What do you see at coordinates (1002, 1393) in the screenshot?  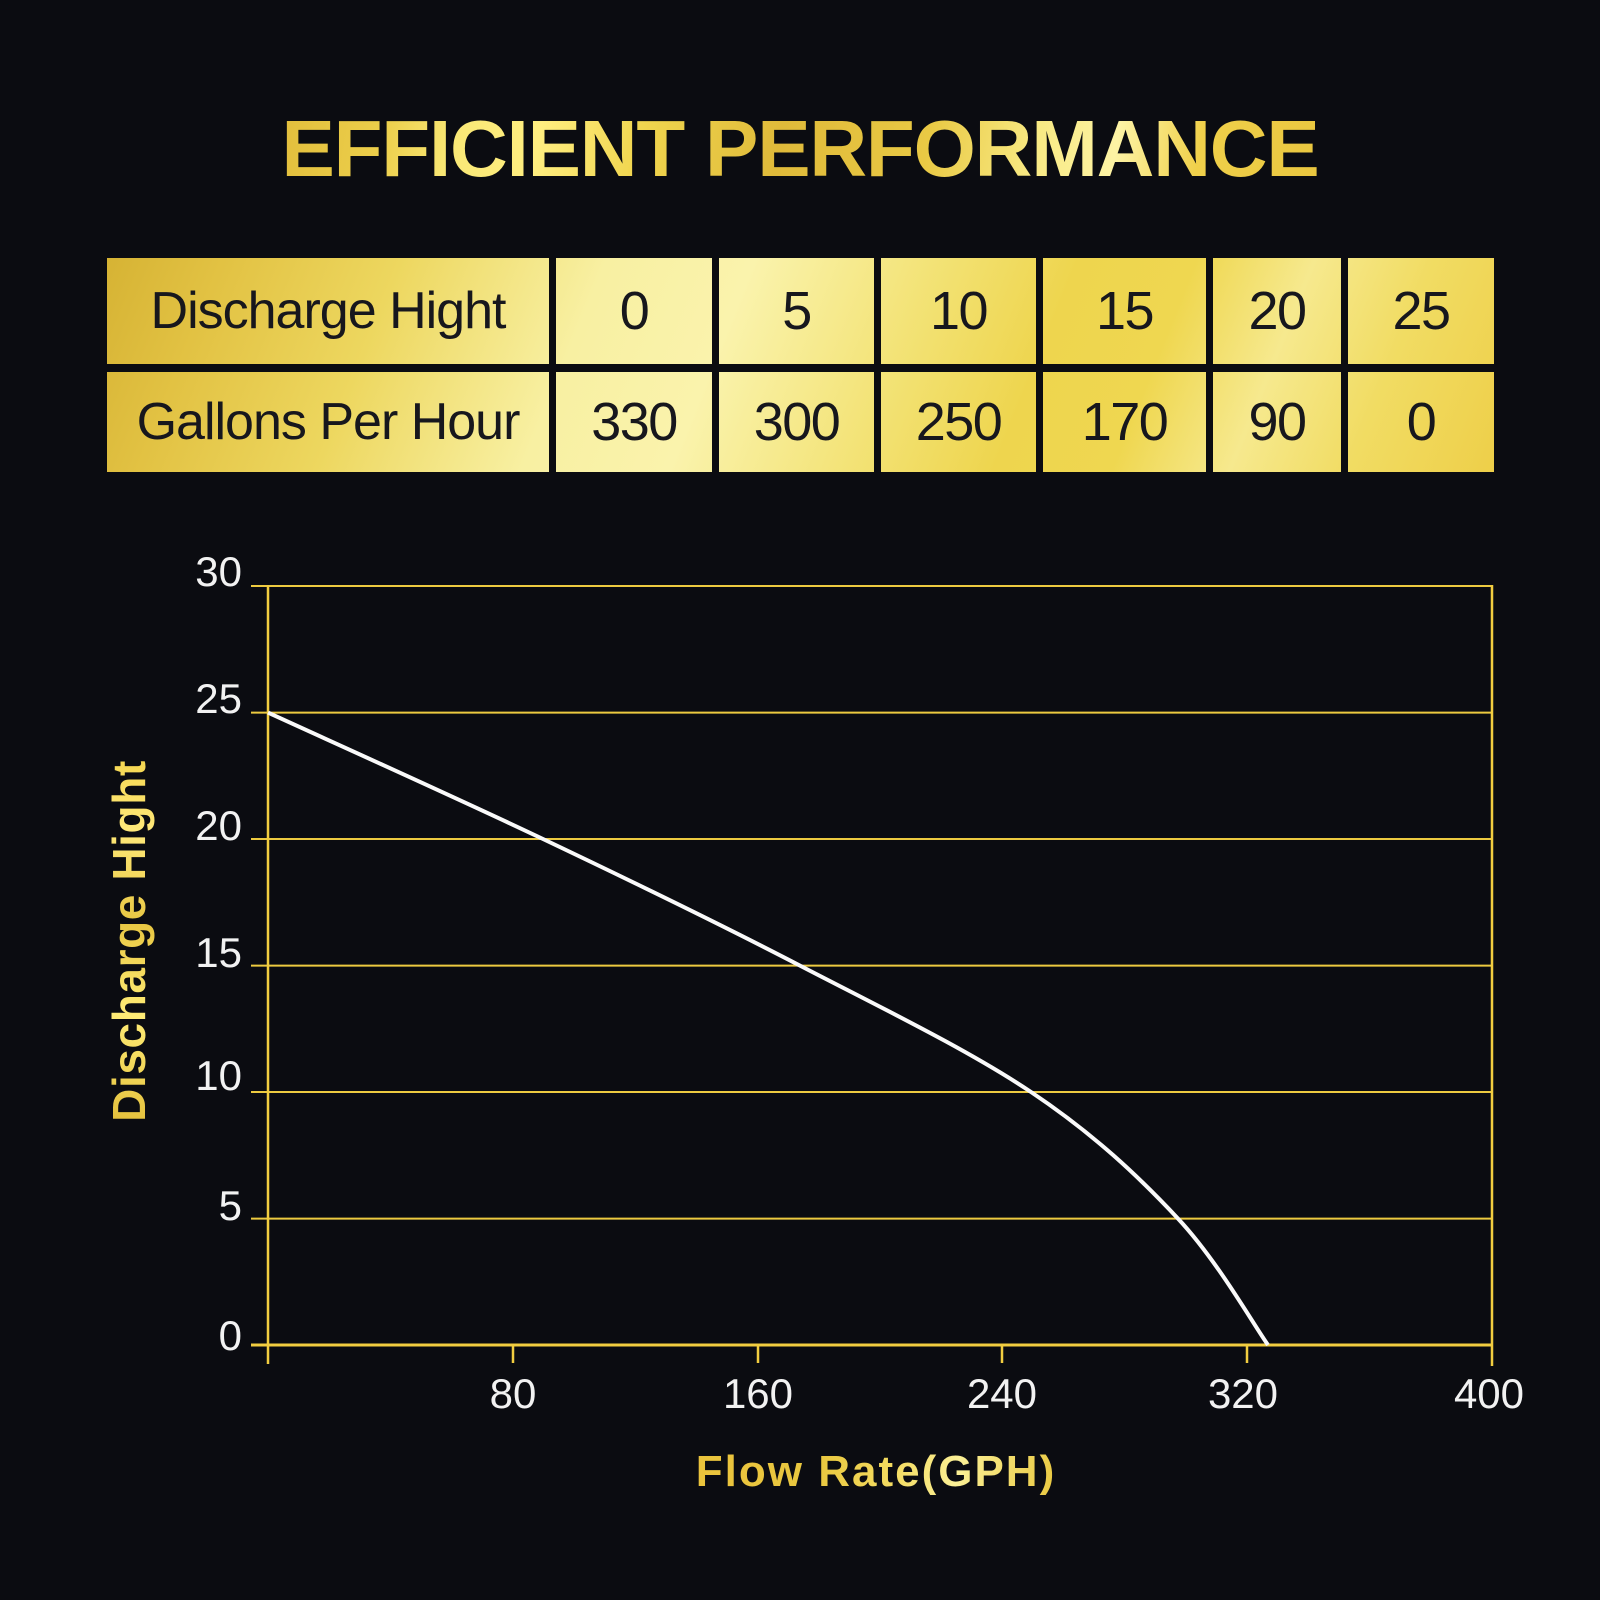 I see `svg-text: 240` at bounding box center [1002, 1393].